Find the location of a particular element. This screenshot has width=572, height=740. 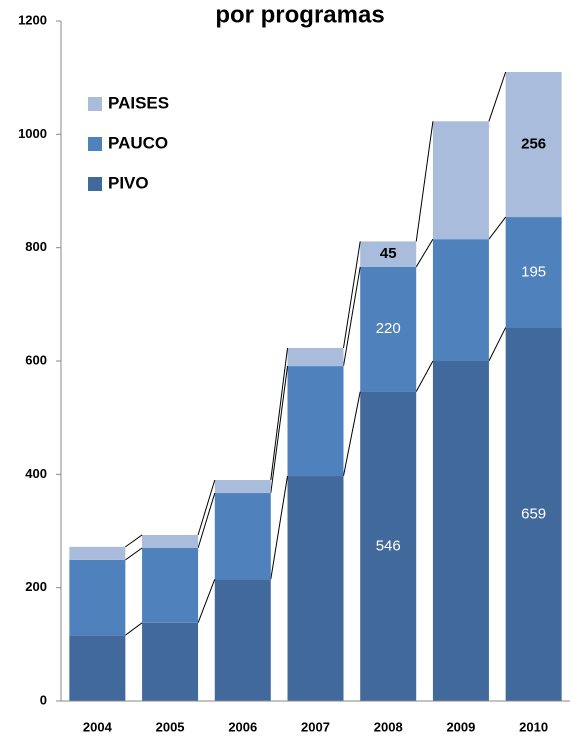

y-tick-label: 400 is located at coordinates (36, 473).